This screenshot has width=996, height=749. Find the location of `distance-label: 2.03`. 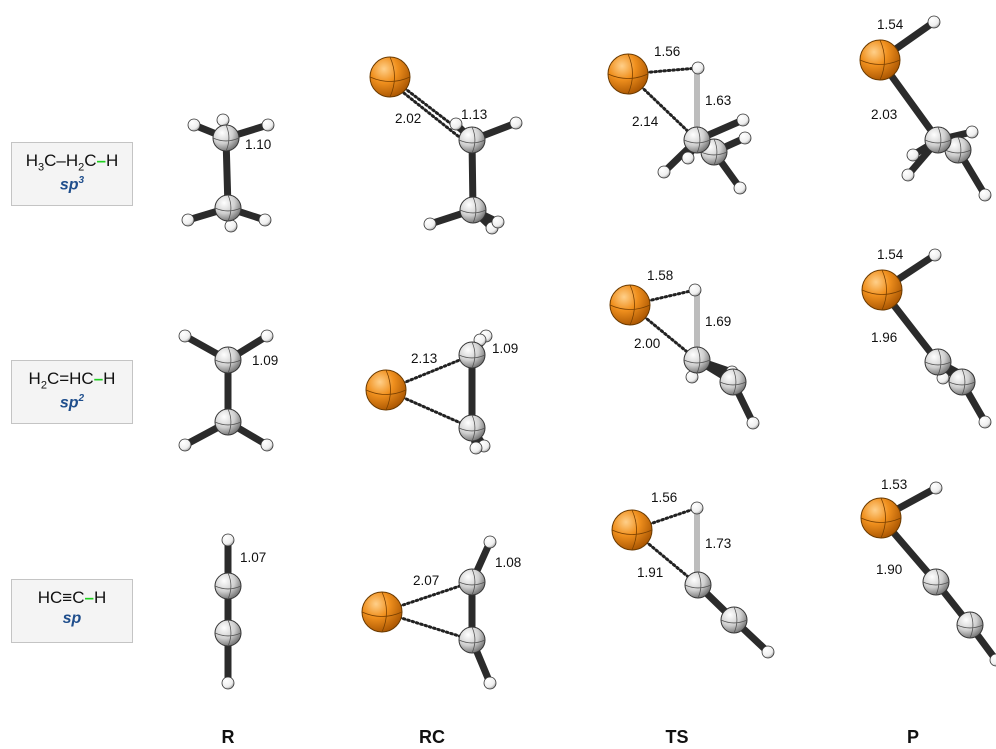

distance-label: 2.03 is located at coordinates (884, 114).